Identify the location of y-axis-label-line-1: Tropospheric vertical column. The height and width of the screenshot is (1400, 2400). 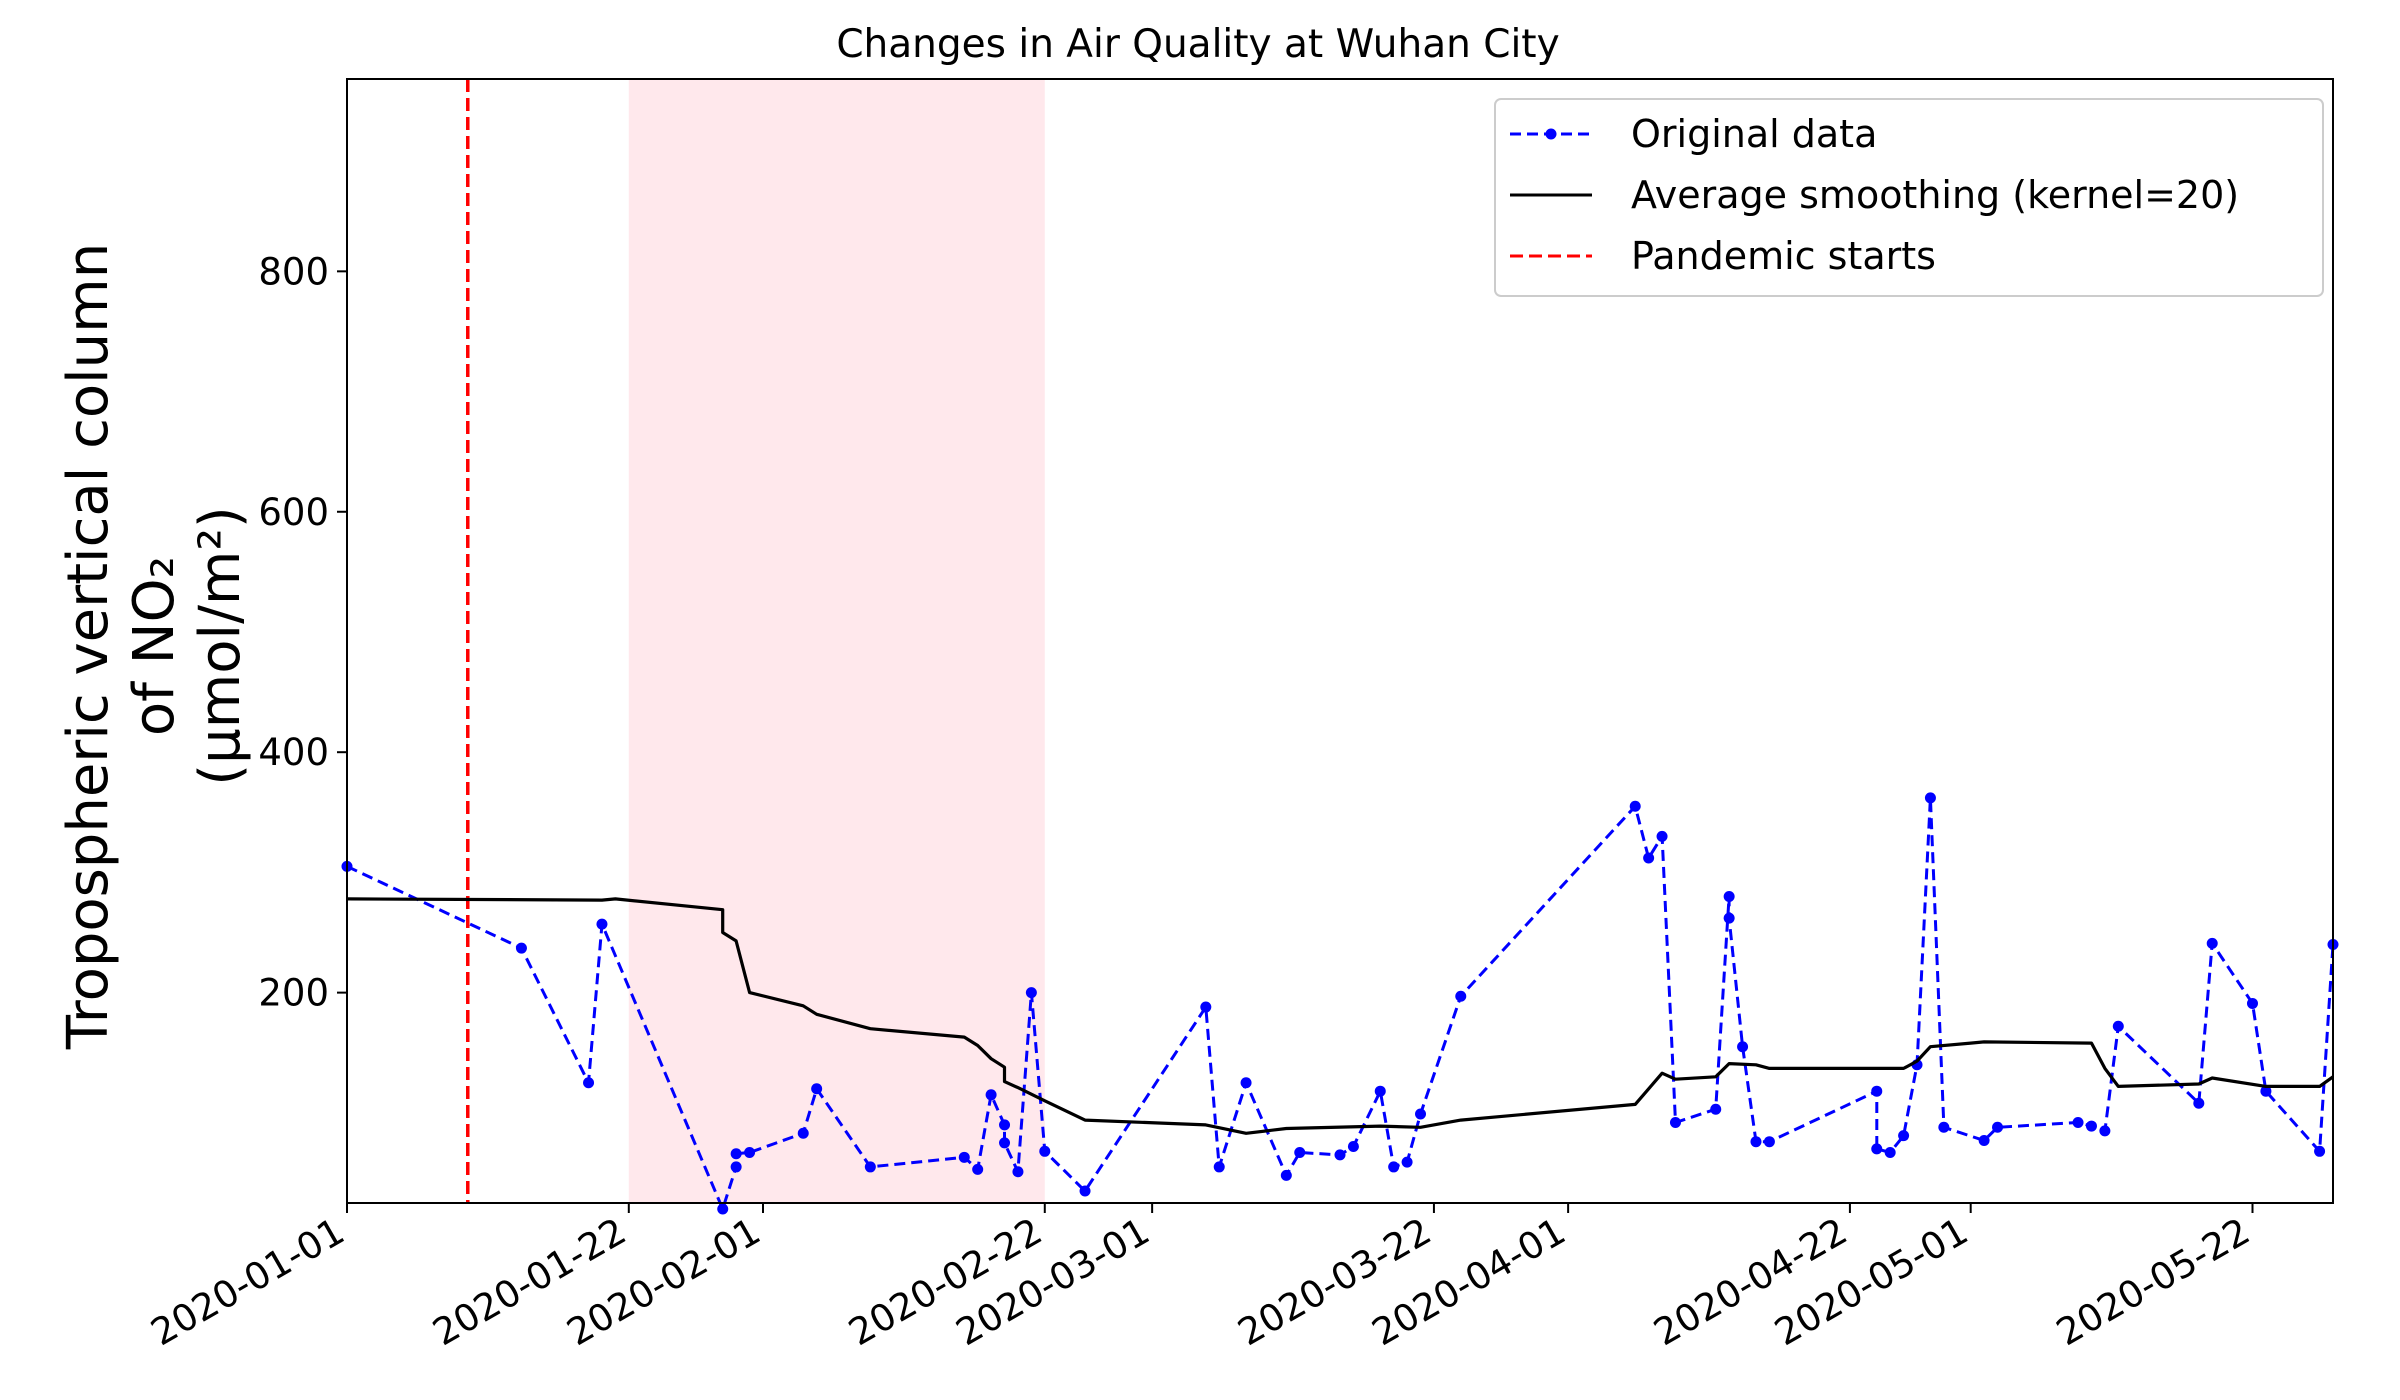
(88, 646).